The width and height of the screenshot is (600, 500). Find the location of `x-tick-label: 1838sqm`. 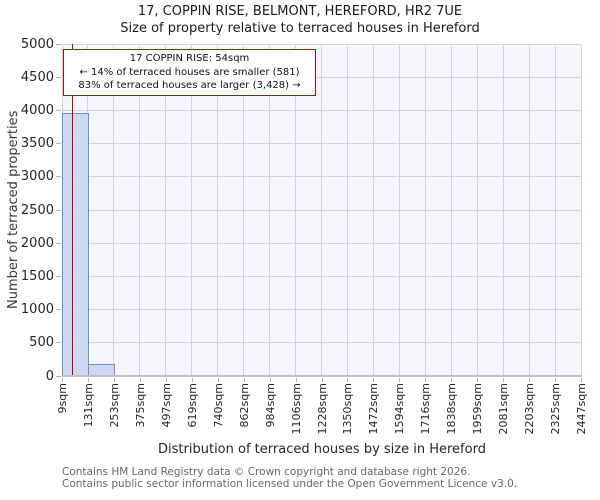

x-tick-label: 1838sqm is located at coordinates (452, 409).